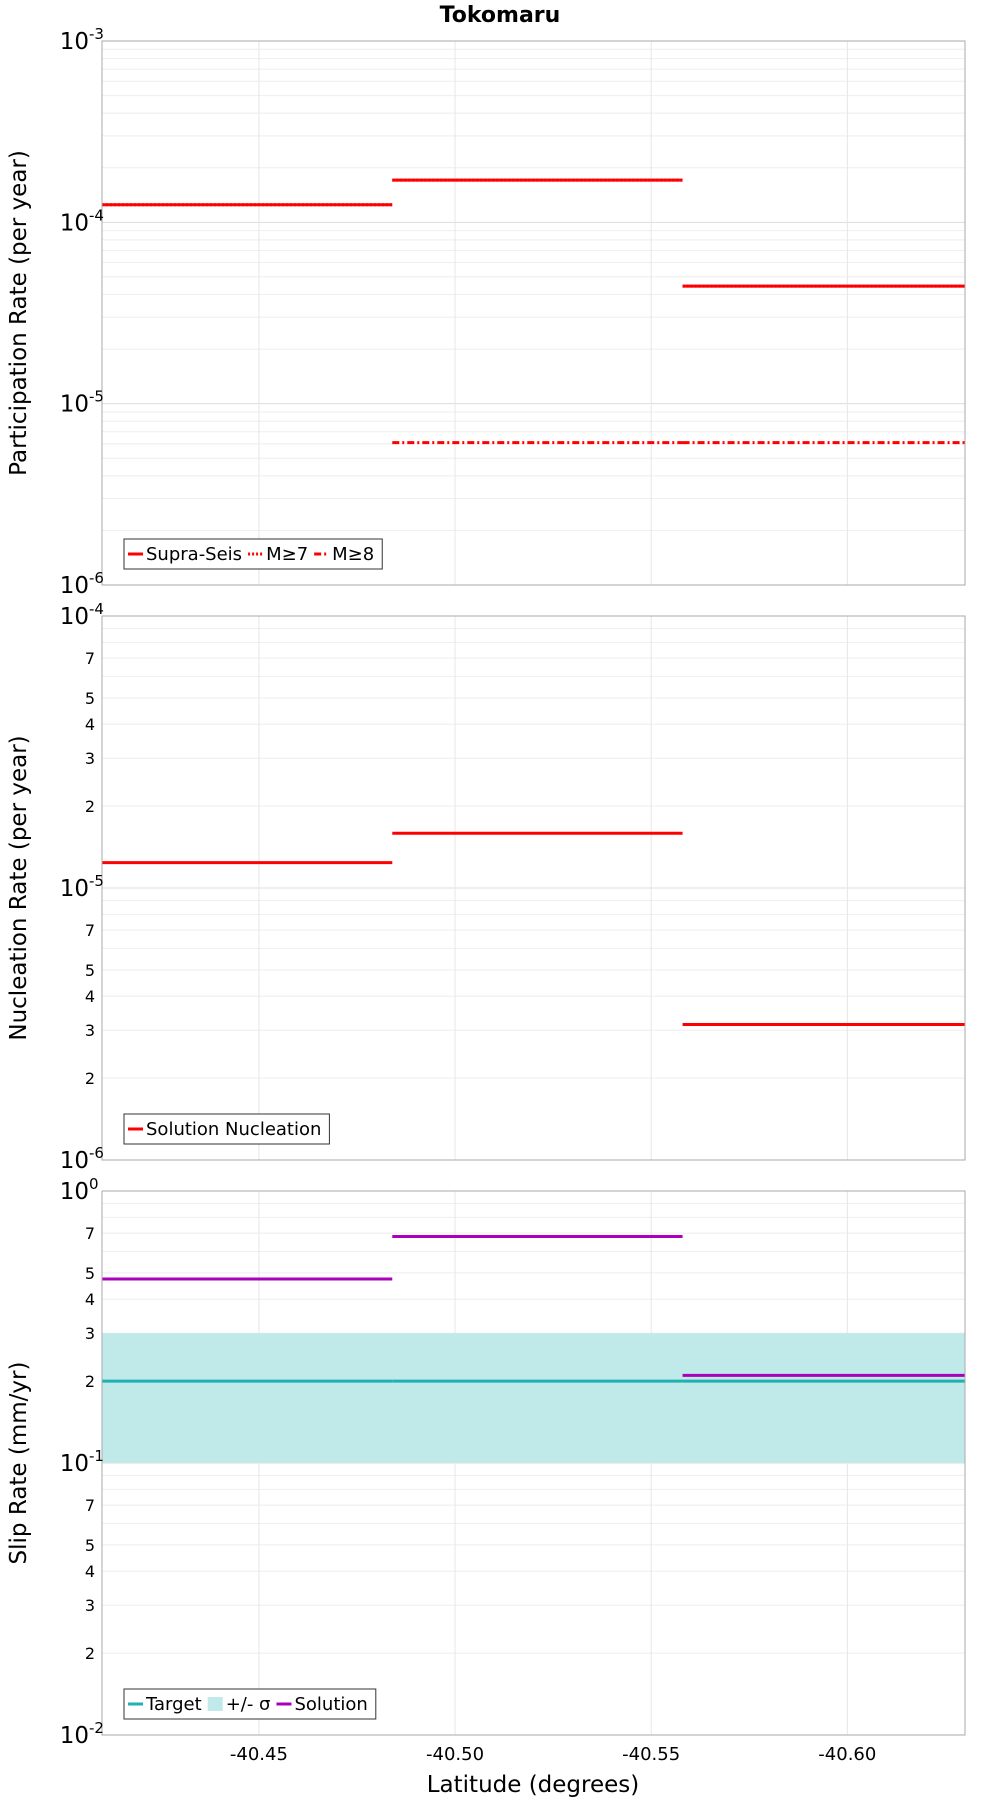  Describe the element at coordinates (287, 554) in the screenshot. I see `legend-label: M≥7` at that location.